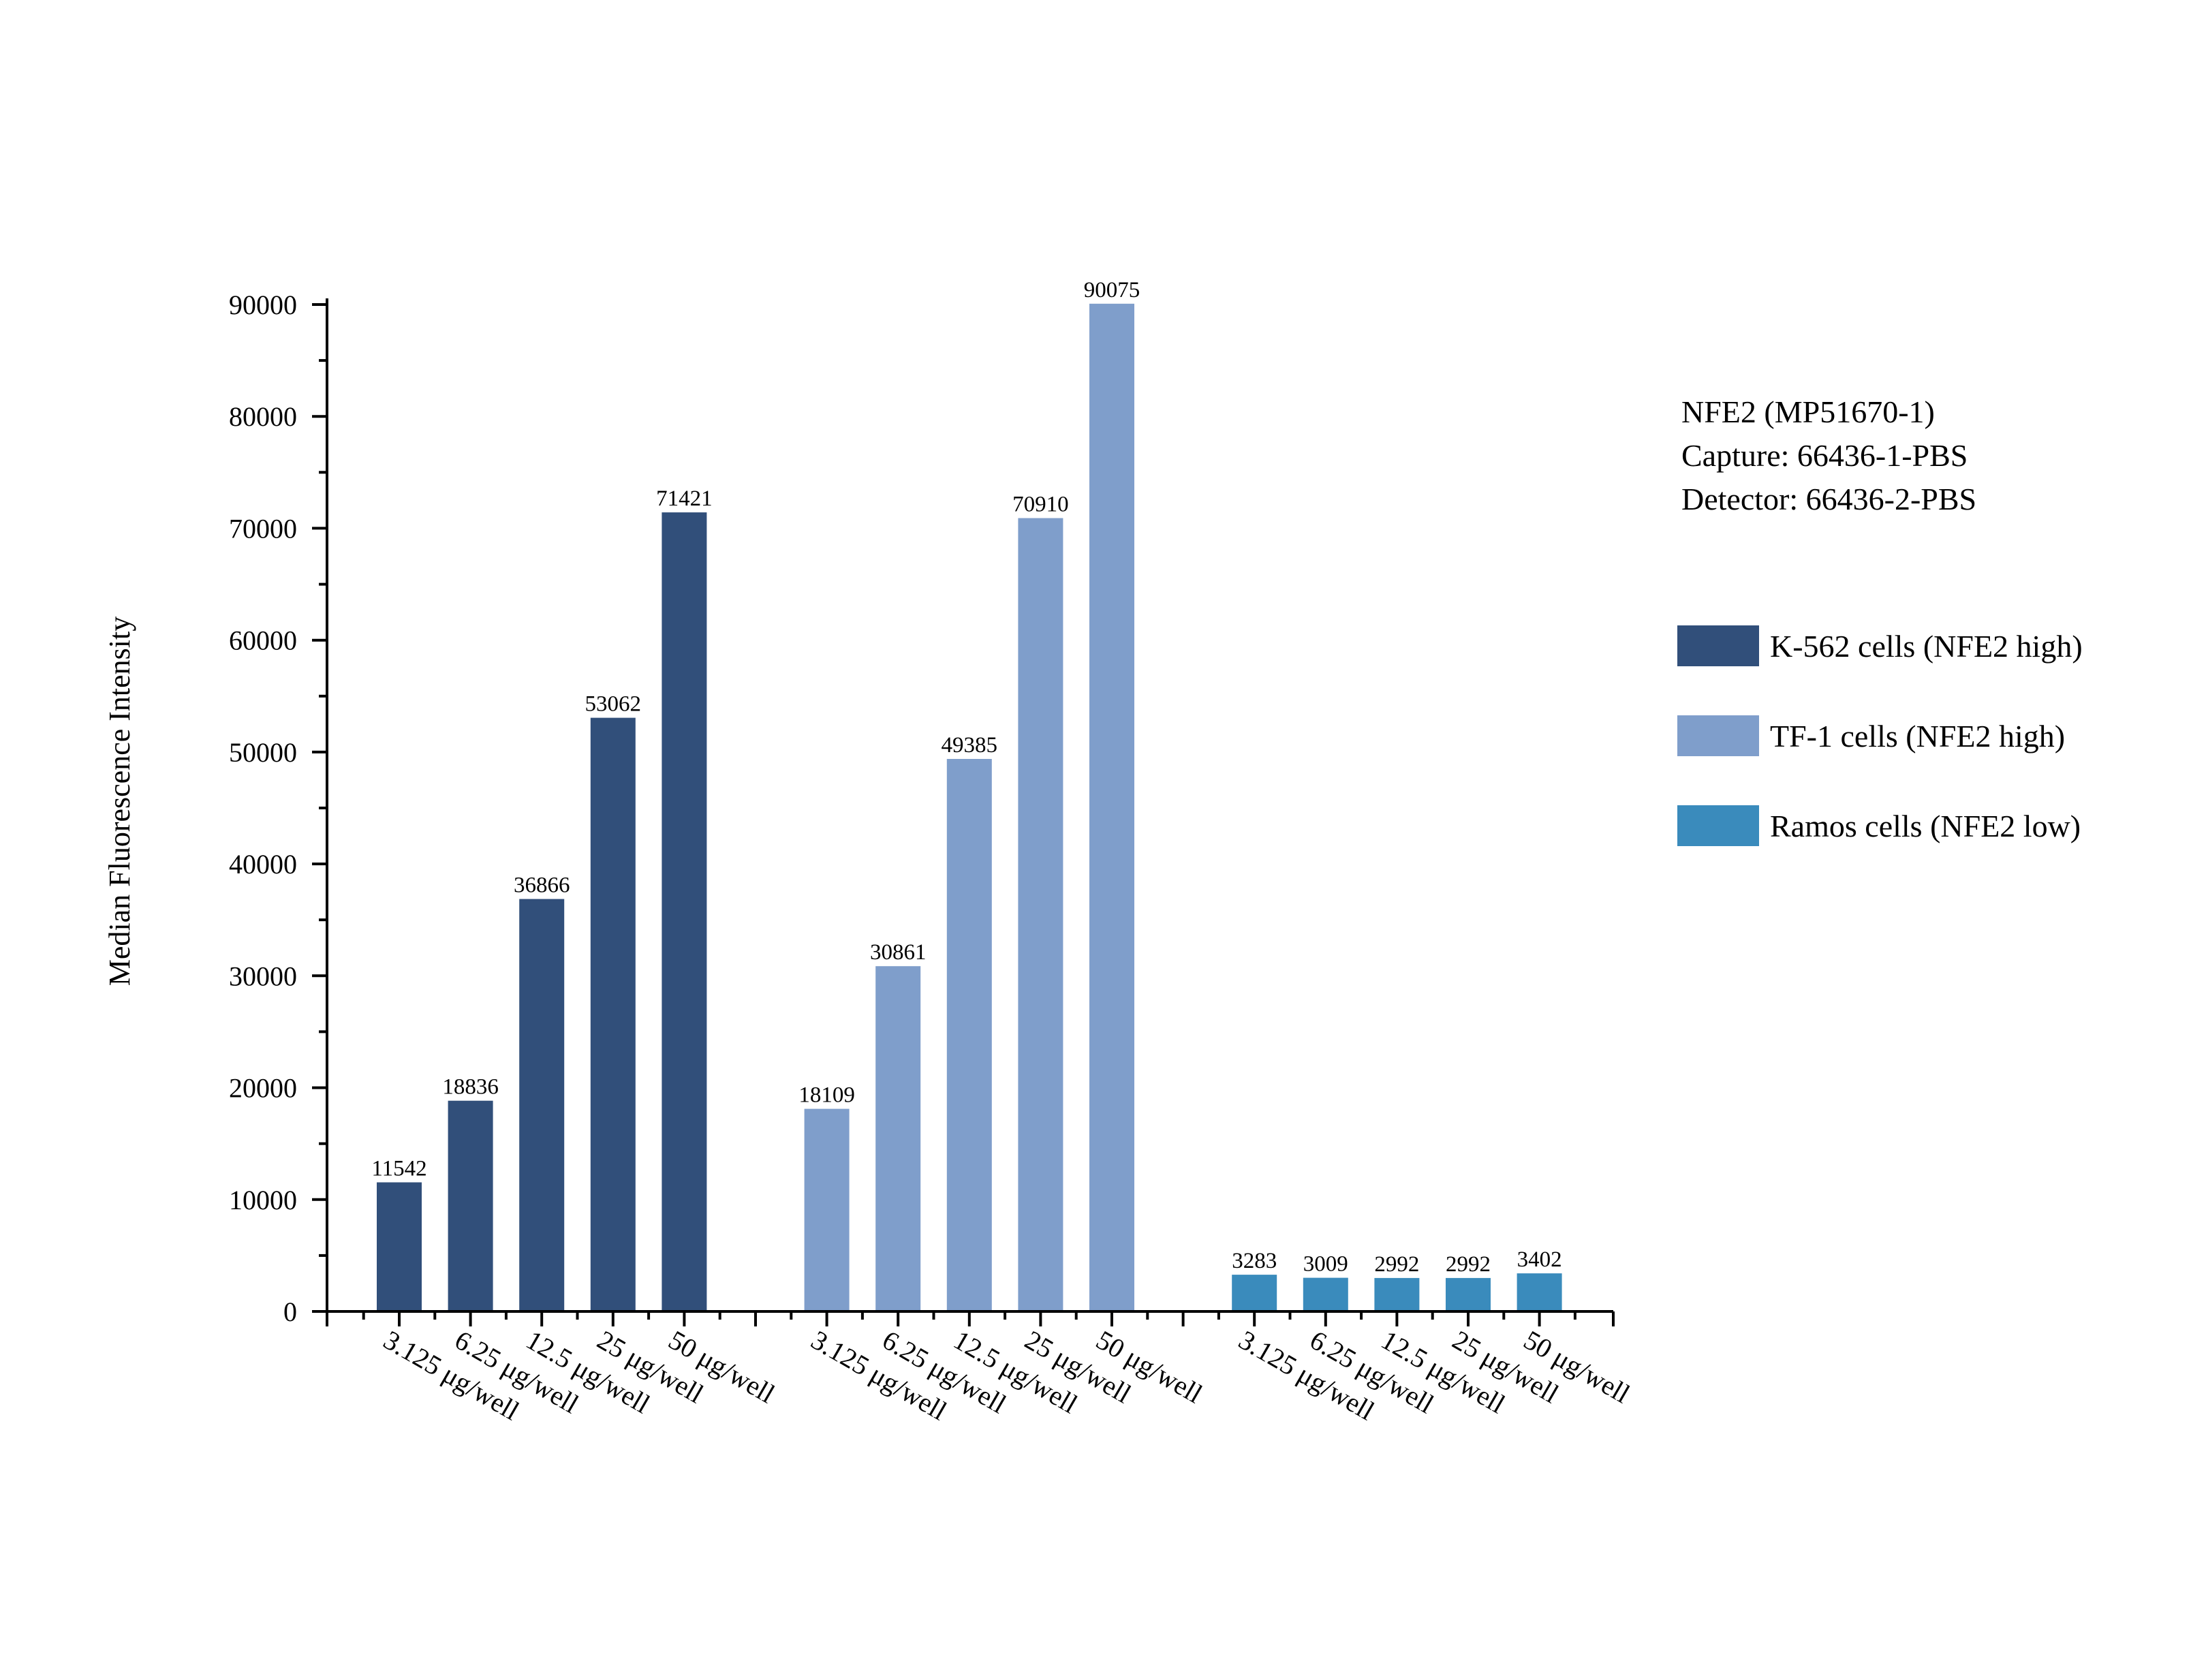 This screenshot has width=2191, height=1680. What do you see at coordinates (970, 745) in the screenshot?
I see `data-label-2-3: 49385` at bounding box center [970, 745].